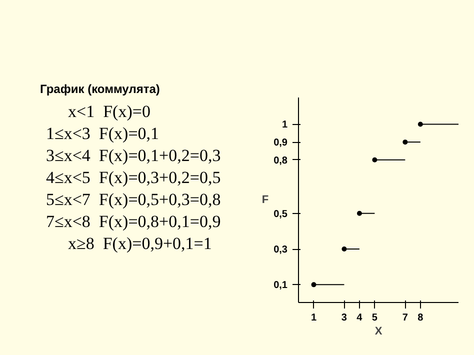 The width and height of the screenshot is (474, 355). What do you see at coordinates (110, 112) in the screenshot?
I see `text: x<1 F(x)=0` at bounding box center [110, 112].